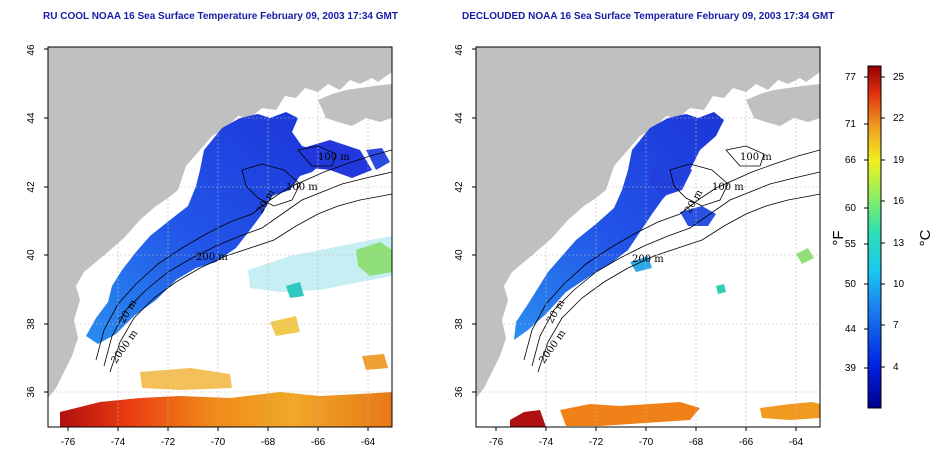 The height and width of the screenshot is (475, 950). I want to click on colorbar-celsius-unit: °C, so click(925, 237).